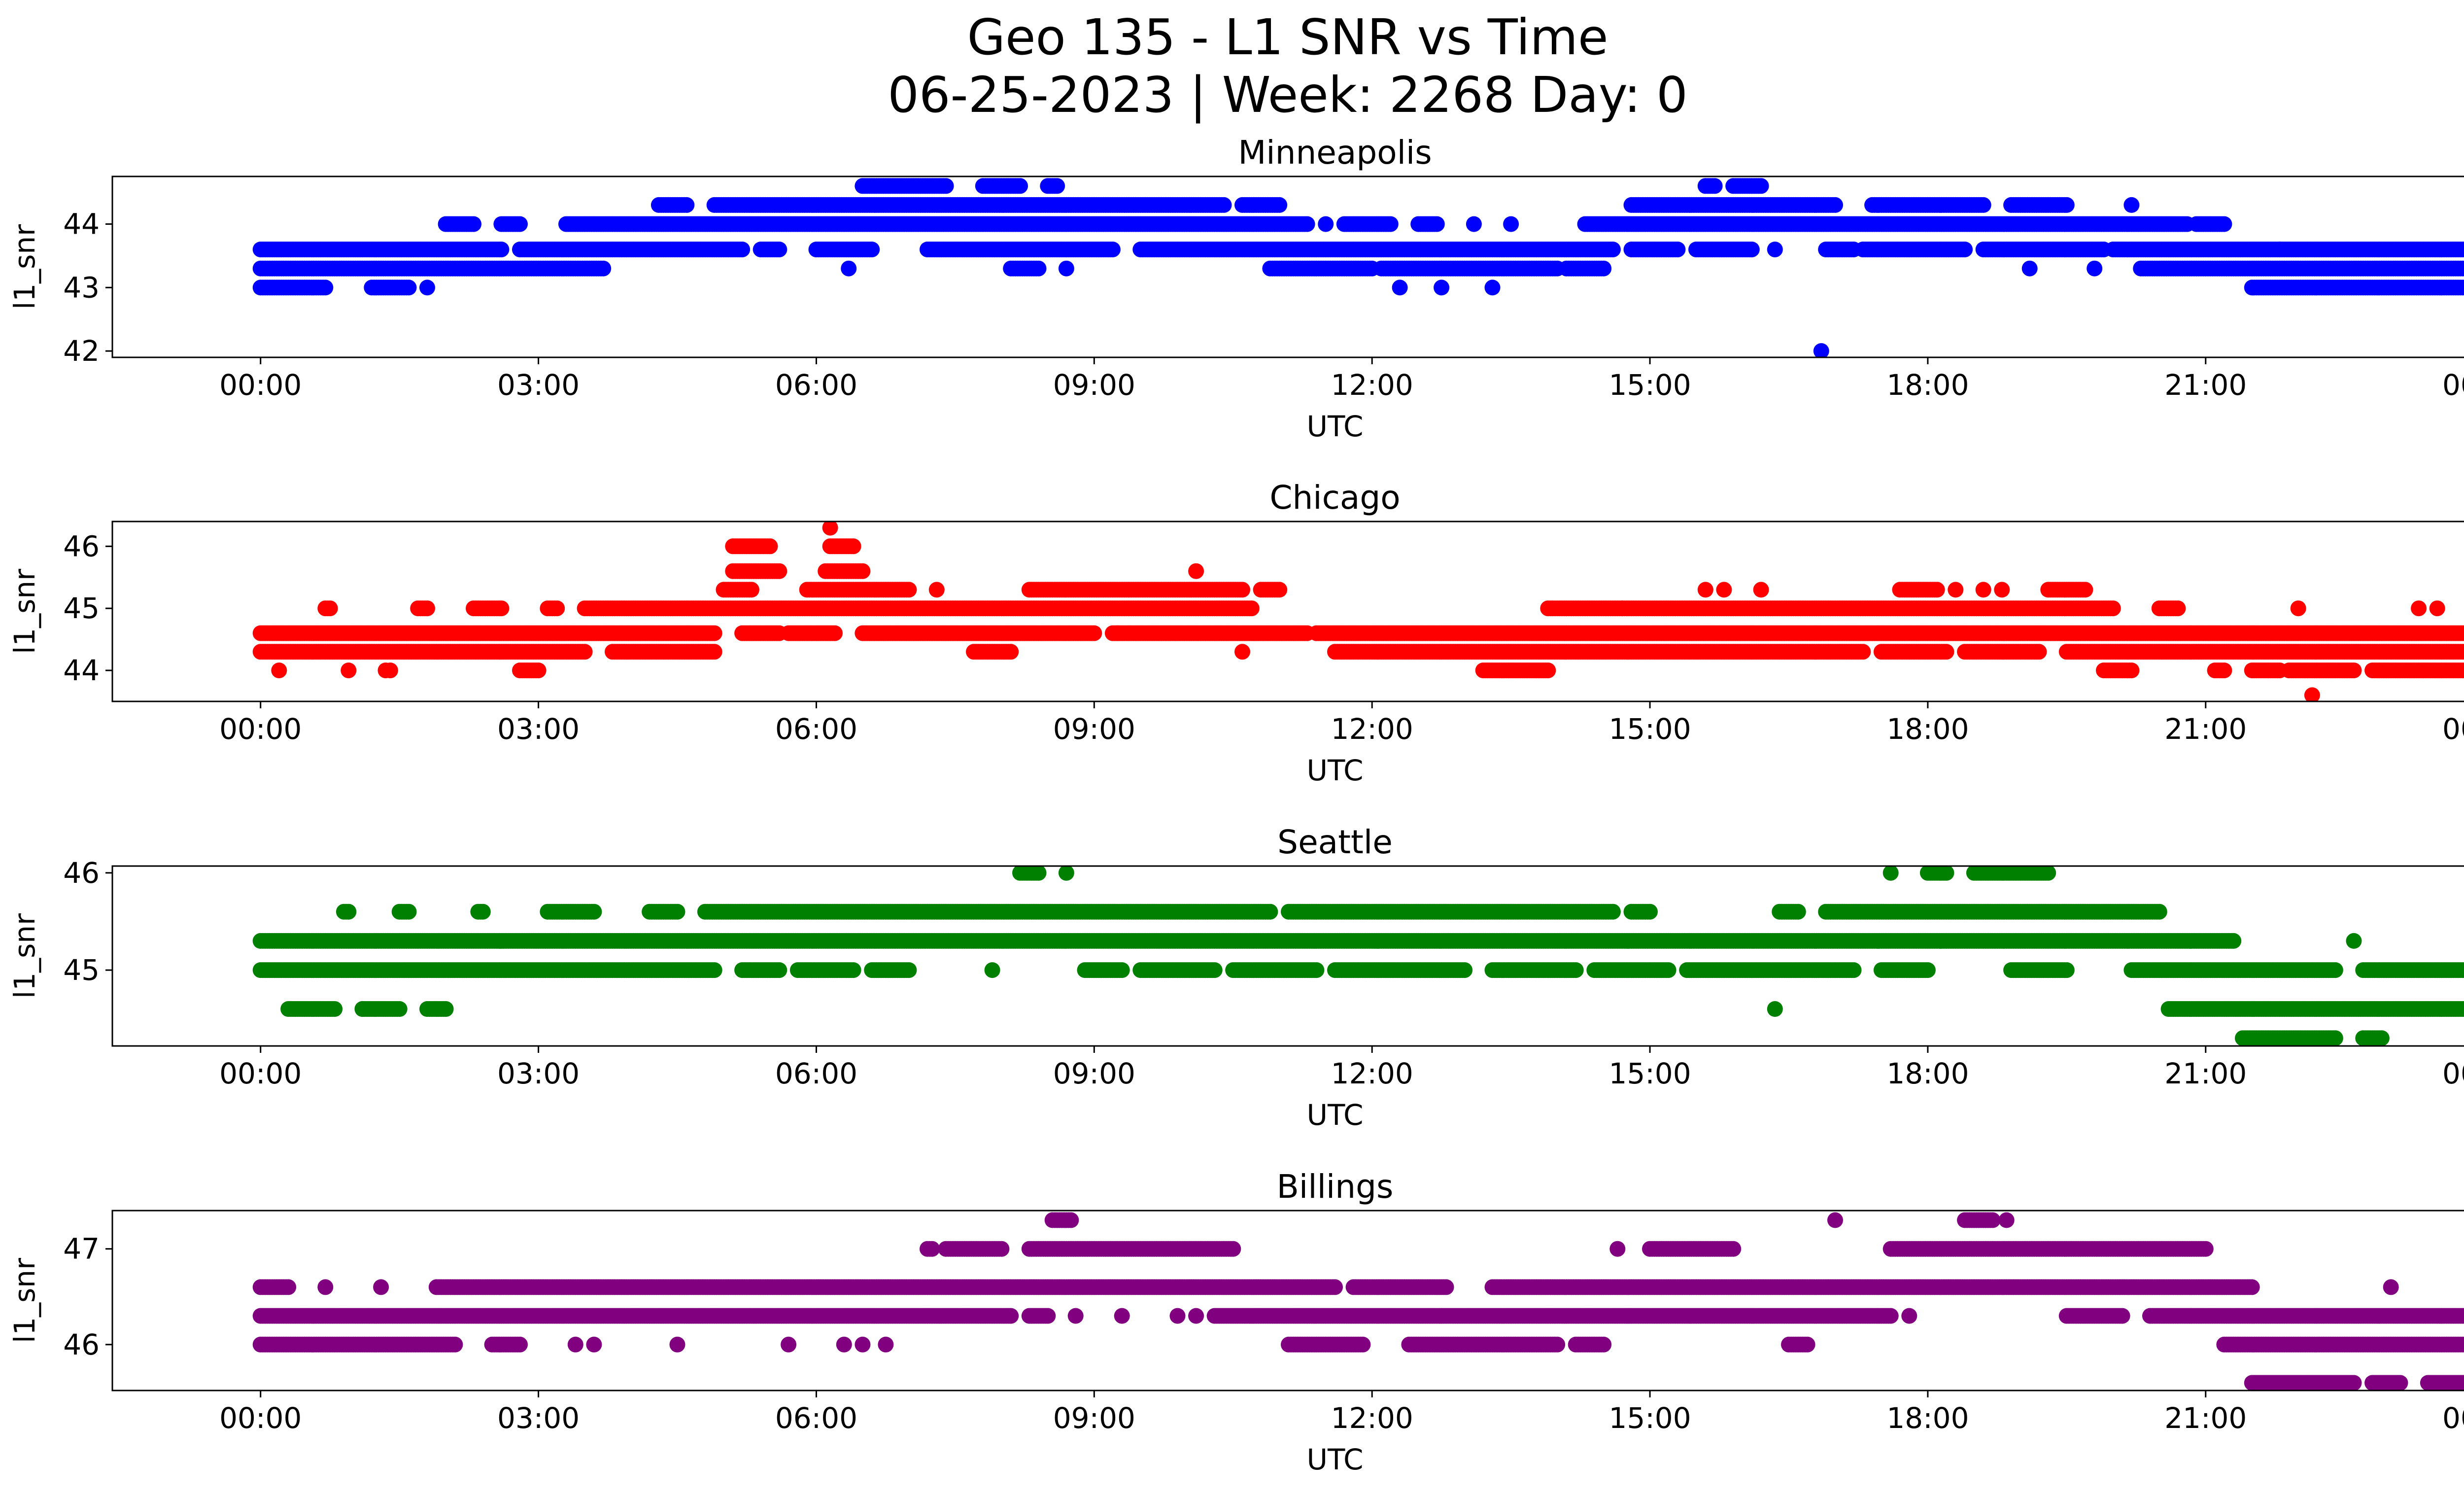 This screenshot has width=2464, height=1495. What do you see at coordinates (2205, 385) in the screenshot?
I see `x-tick-label: 21:00` at bounding box center [2205, 385].